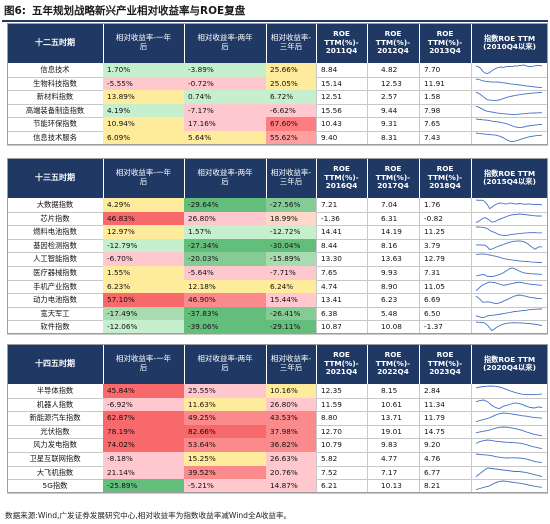  I want to click on return-1y: 13.89%, so click(144, 97).